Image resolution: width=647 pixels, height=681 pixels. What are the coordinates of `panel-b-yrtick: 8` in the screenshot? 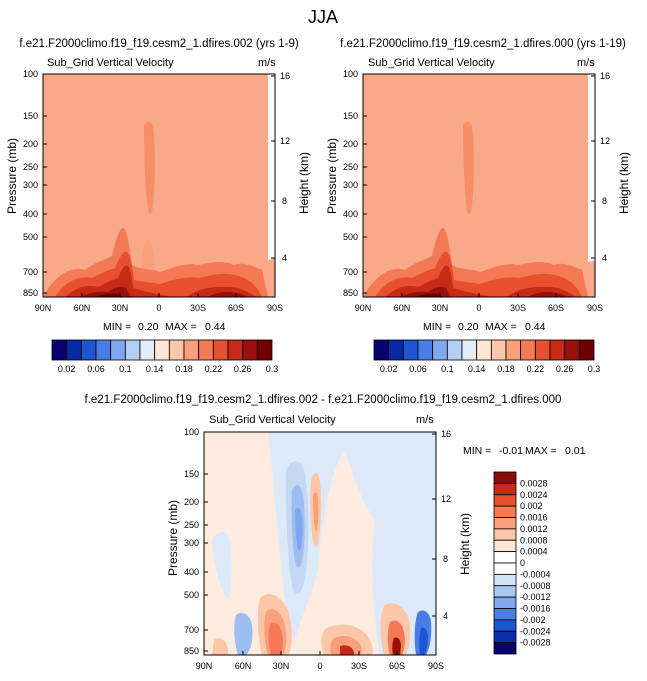 It's located at (604, 201).